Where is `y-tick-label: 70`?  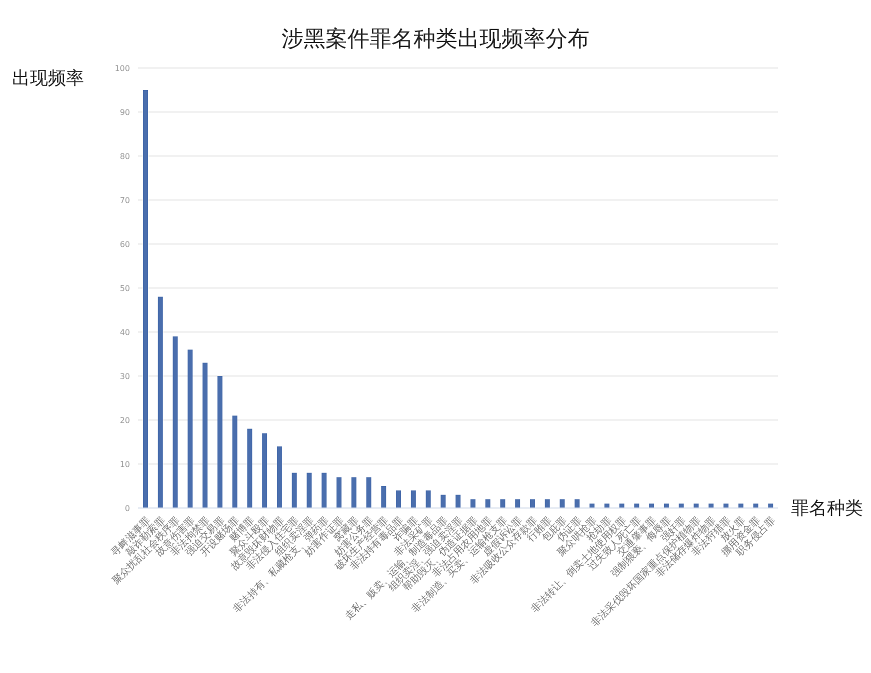 y-tick-label: 70 is located at coordinates (125, 200).